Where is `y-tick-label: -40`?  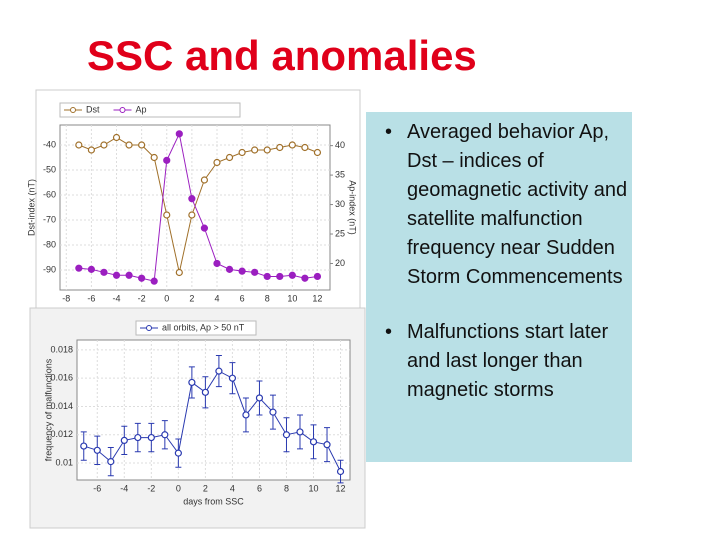 y-tick-label: -40 is located at coordinates (49, 144).